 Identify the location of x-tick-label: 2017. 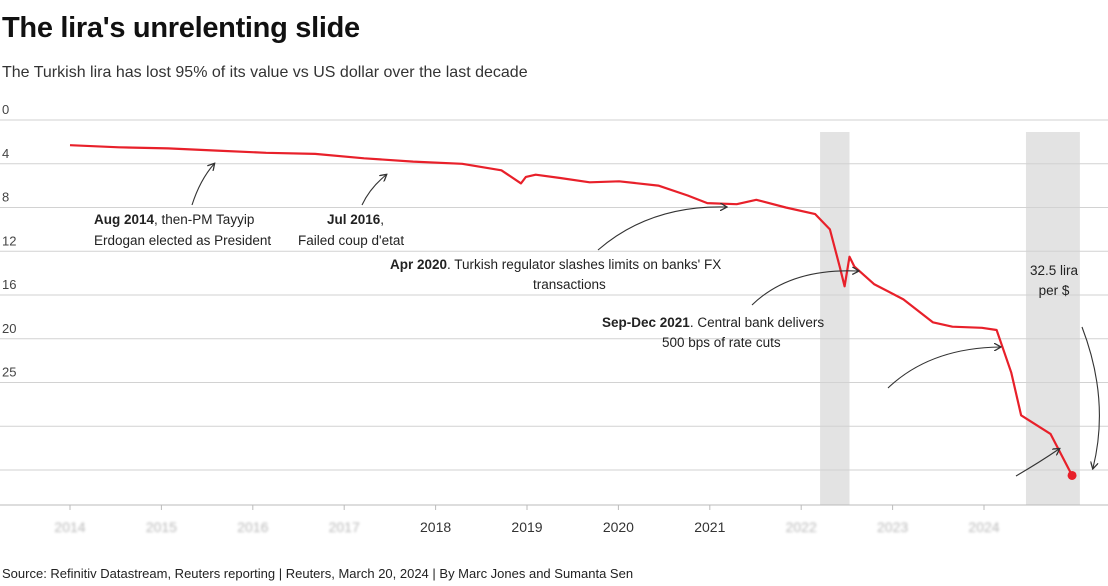
(344, 527).